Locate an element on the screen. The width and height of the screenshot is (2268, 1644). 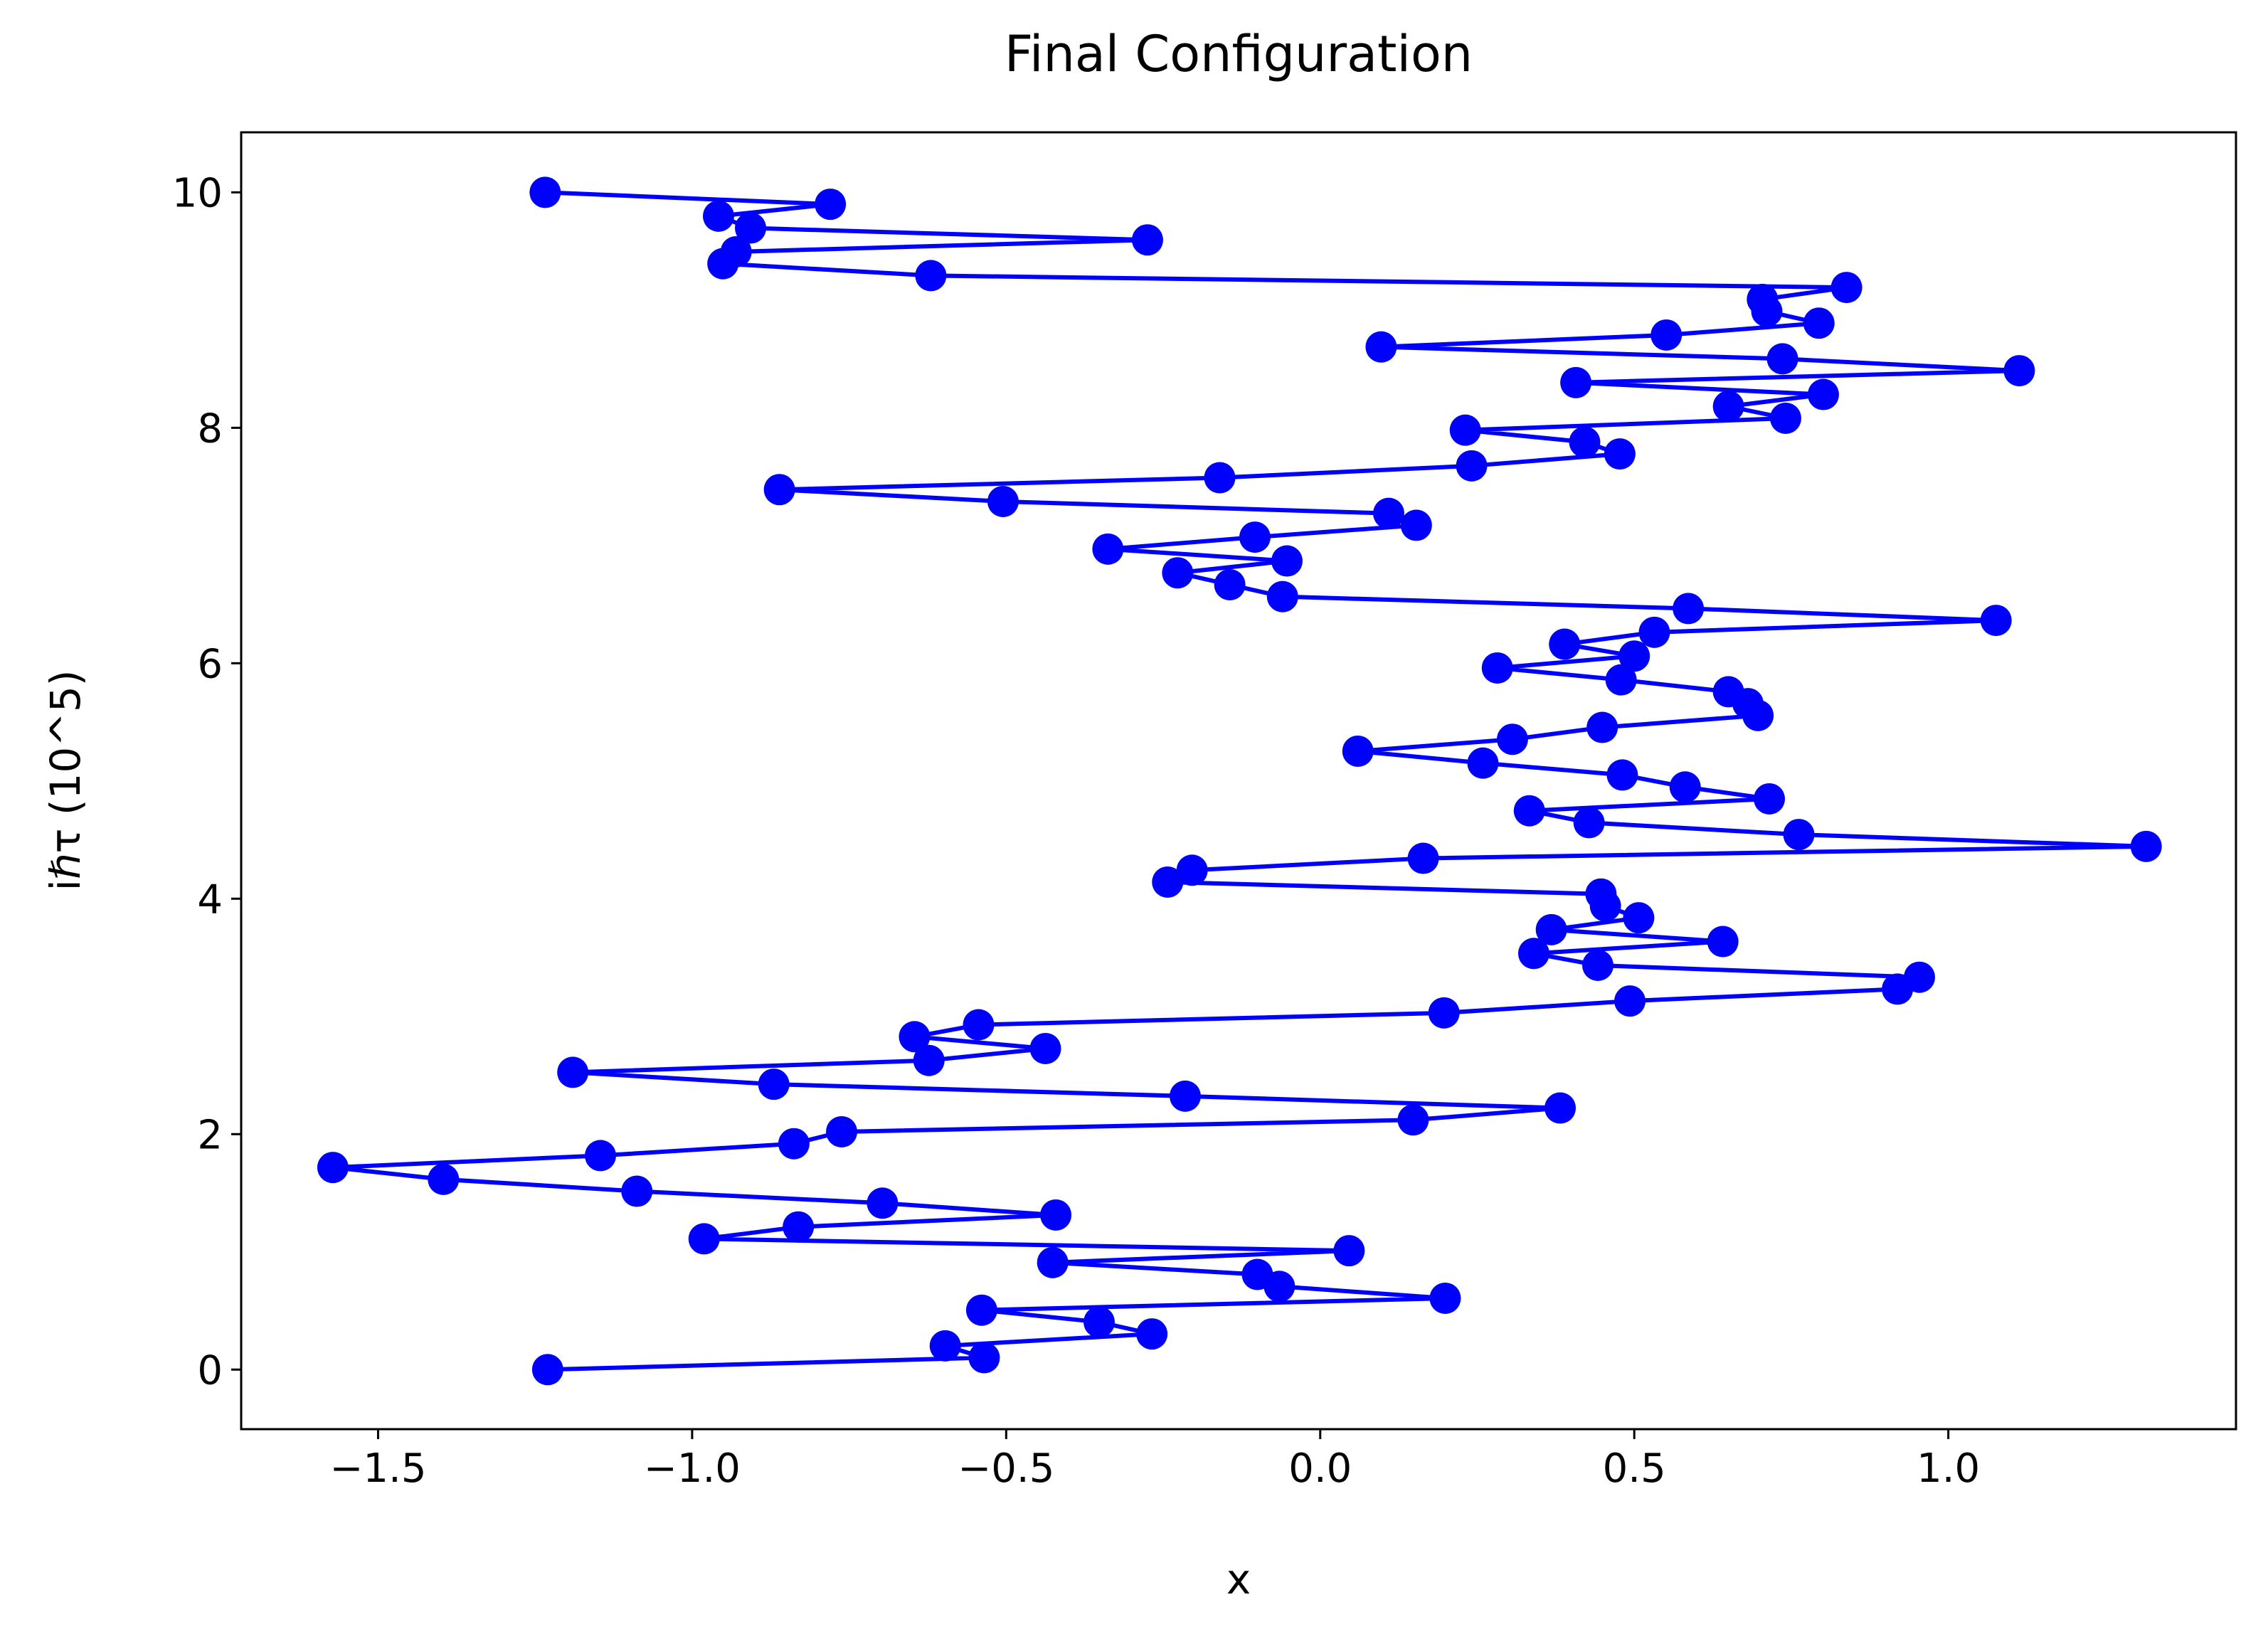
x-axis-label: x is located at coordinates (1239, 1579).